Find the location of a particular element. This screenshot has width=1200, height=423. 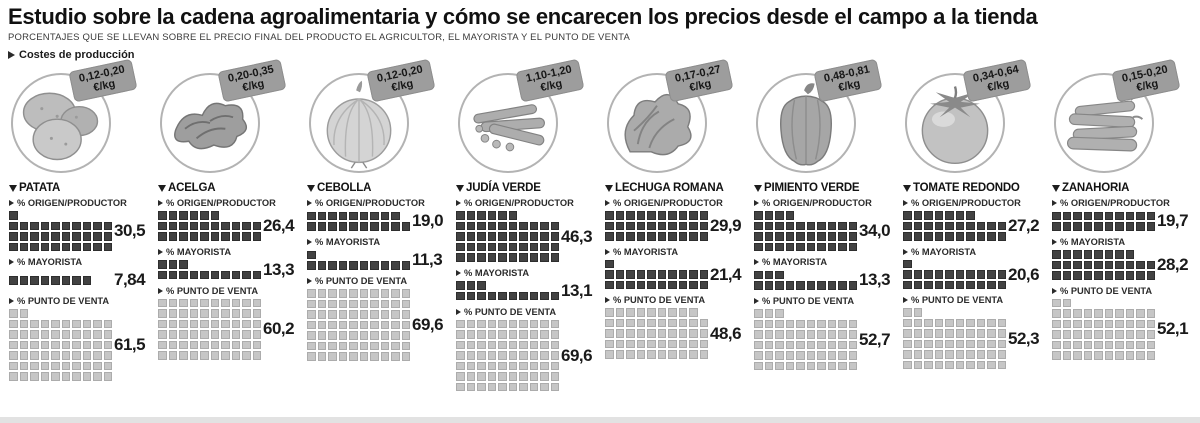

product-name: PIMIENTO VERDE is located at coordinates (823, 188).